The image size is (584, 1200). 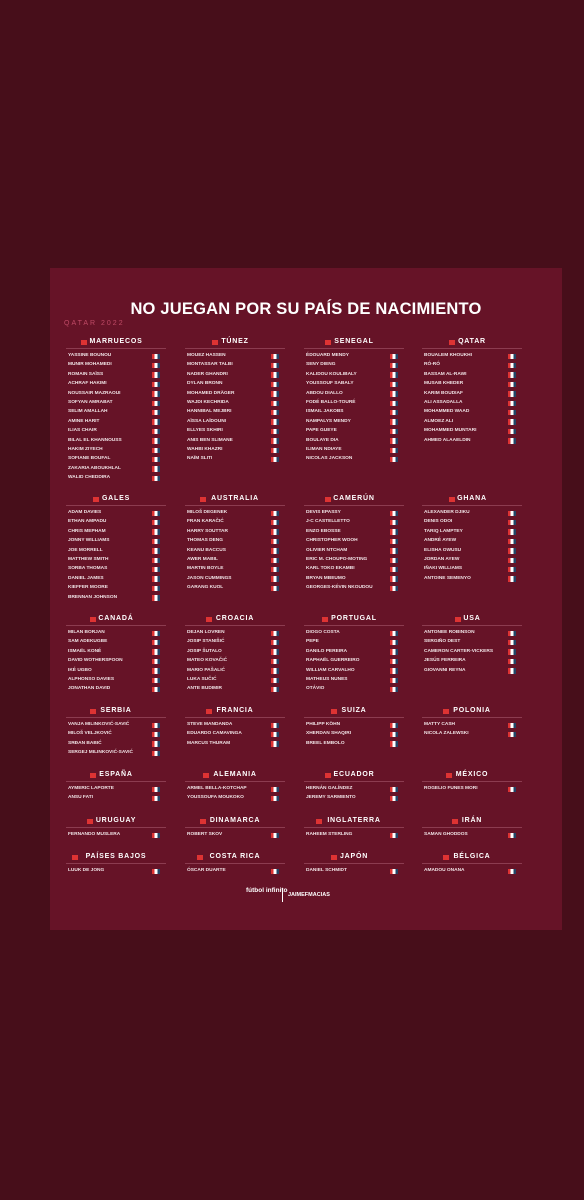 What do you see at coordinates (208, 402) in the screenshot?
I see `player-name: WAJDI KECHRIDA` at bounding box center [208, 402].